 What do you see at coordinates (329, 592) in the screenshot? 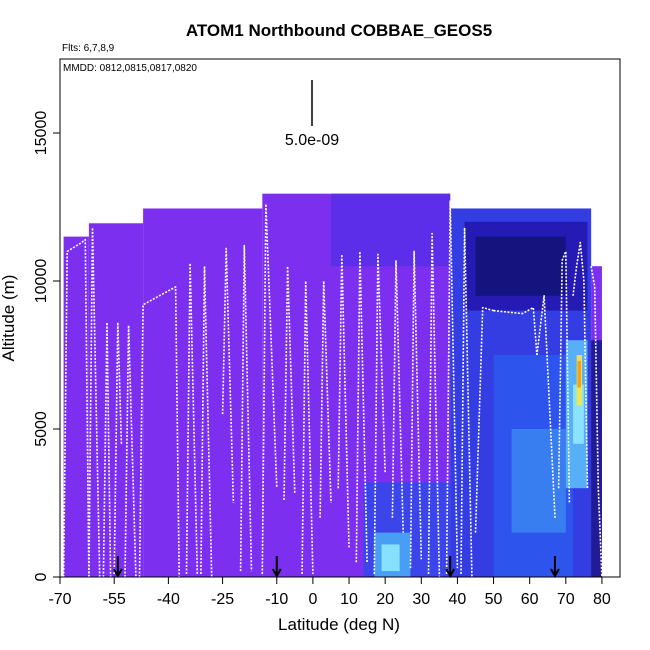
I see `x-axis: -70 -55 -40 -25 -10 0 10 20 30 40 50 60 70 80` at bounding box center [329, 592].